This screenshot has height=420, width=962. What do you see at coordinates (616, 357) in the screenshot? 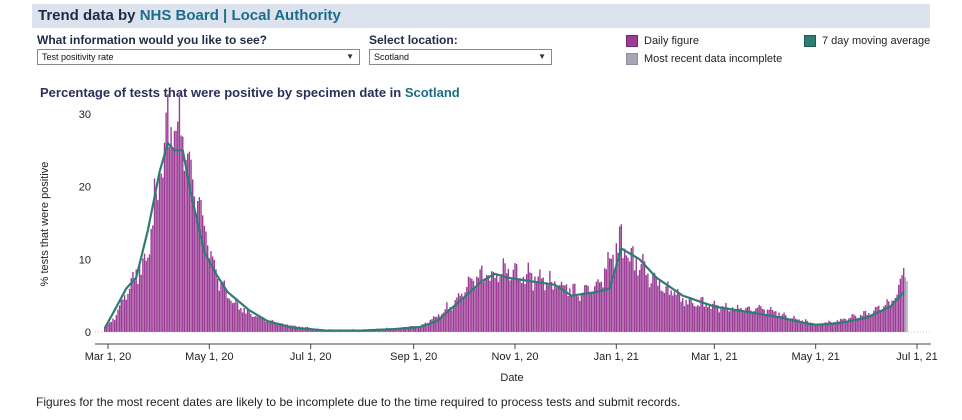
I see `x-tick-label: Jan 1, 21` at bounding box center [616, 357].